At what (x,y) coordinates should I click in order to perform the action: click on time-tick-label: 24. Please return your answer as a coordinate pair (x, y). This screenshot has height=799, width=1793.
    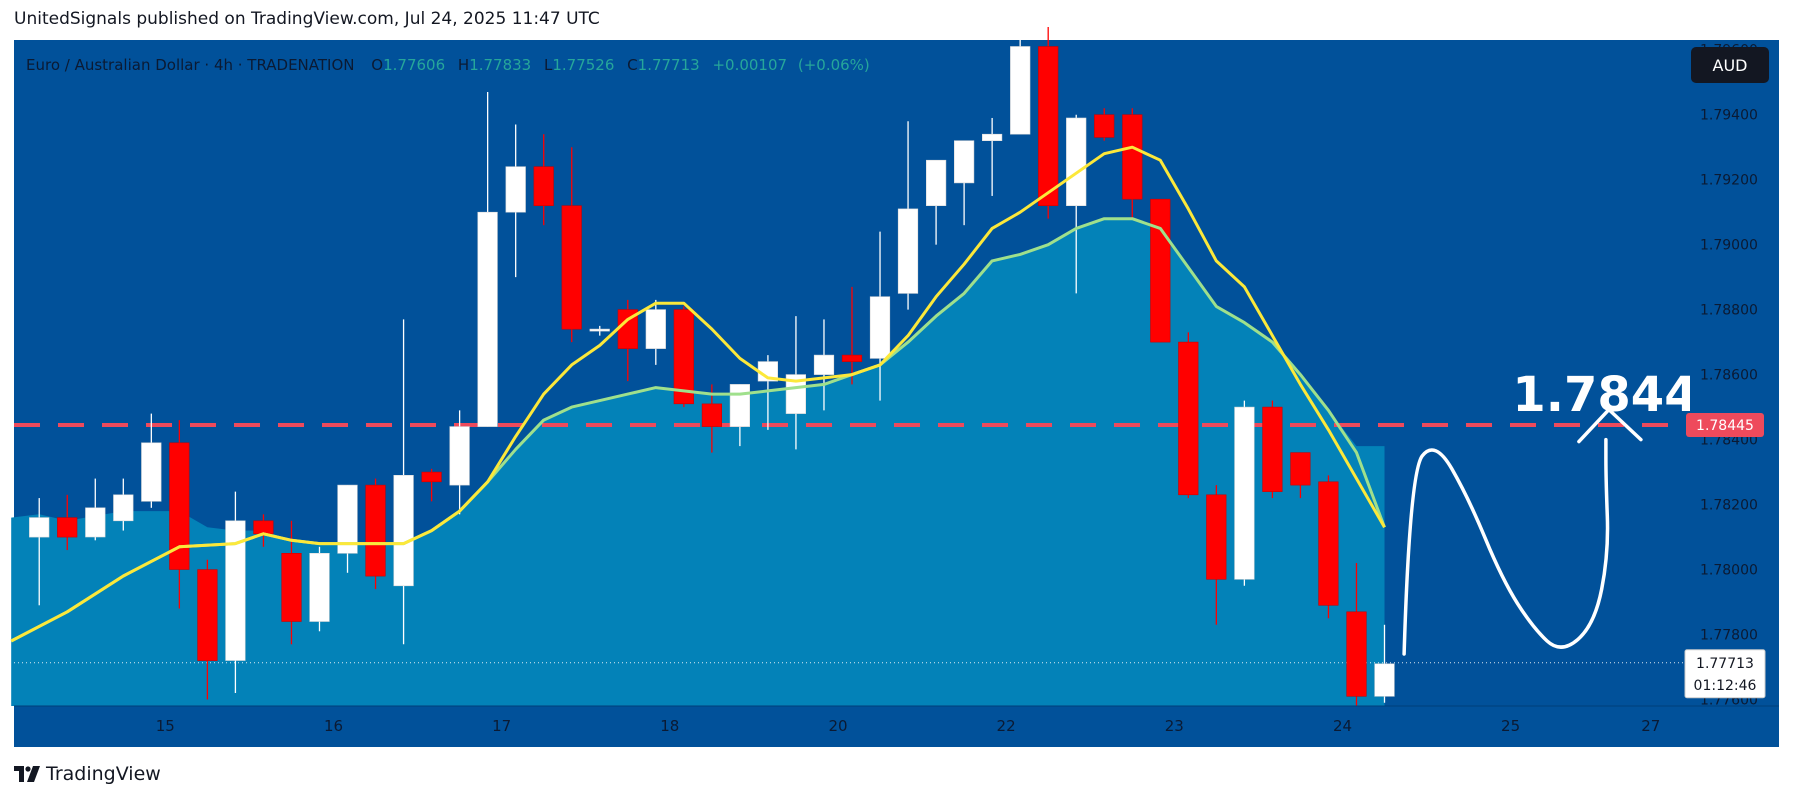
    Looking at the image, I should click on (1342, 726).